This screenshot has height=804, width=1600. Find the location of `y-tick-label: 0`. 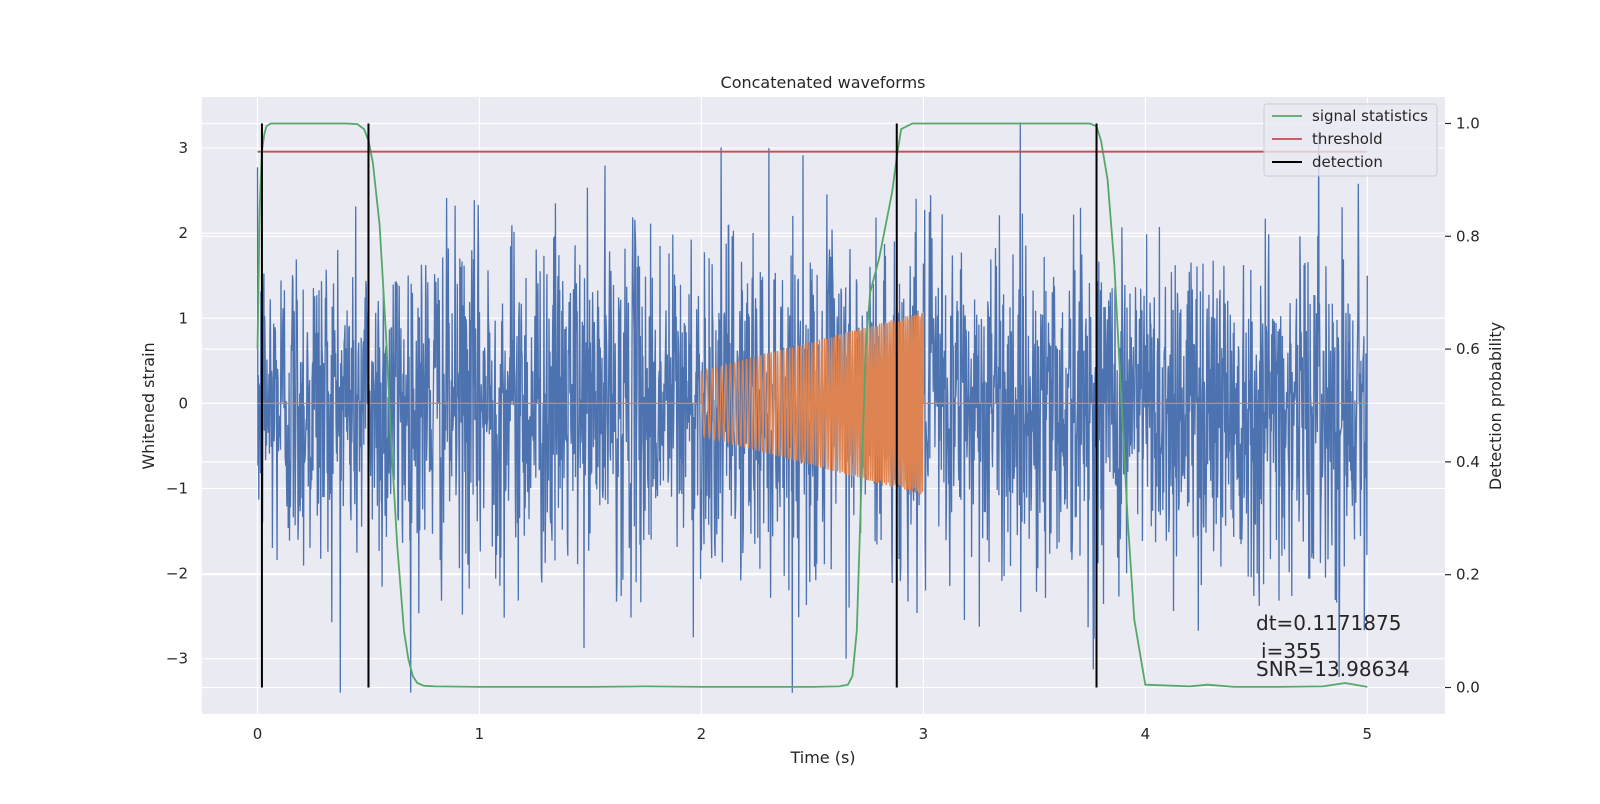

y-tick-label: 0 is located at coordinates (183, 403).